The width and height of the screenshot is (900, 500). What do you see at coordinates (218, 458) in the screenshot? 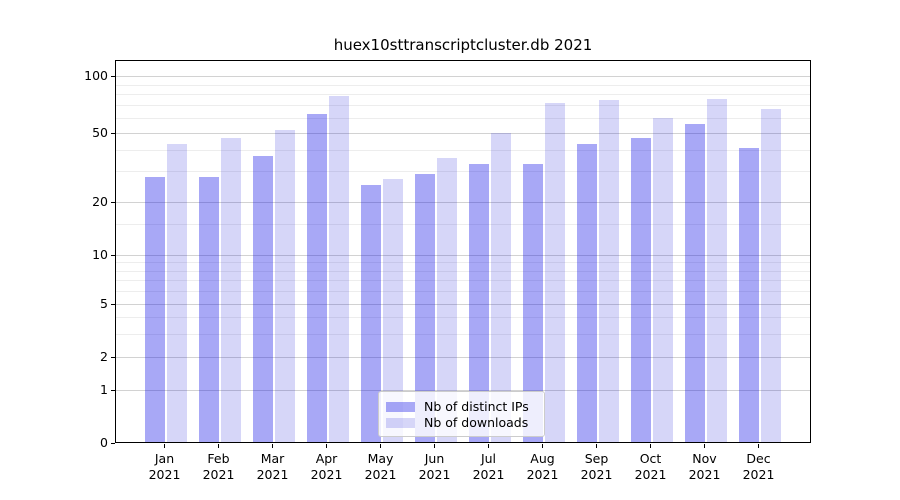
I see `x-tick-month: Feb` at bounding box center [218, 458].